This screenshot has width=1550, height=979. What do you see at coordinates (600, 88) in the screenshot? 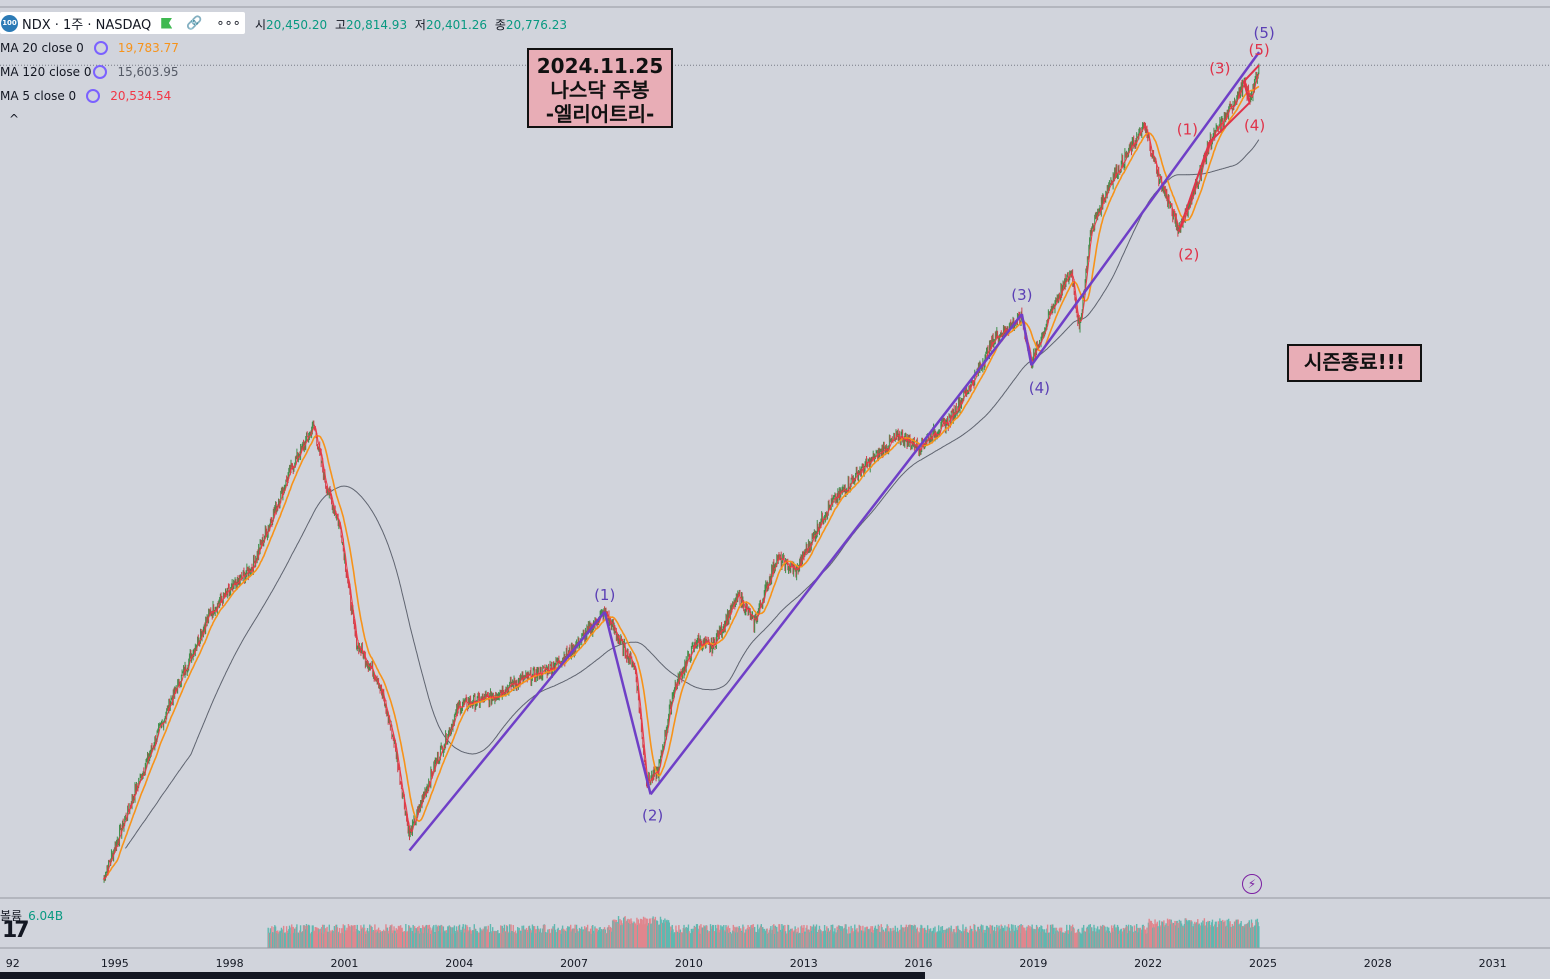
I see `annotation-title-box: 2024.11.25 나스닥 주봉 -엘리어트리-` at bounding box center [600, 88].